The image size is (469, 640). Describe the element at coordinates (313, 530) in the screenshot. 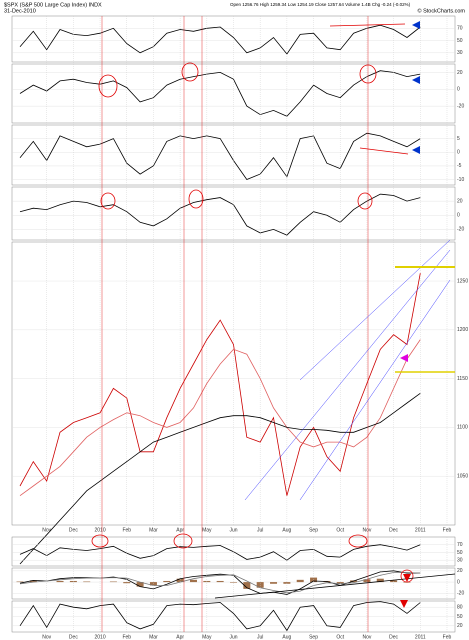

I see `x-tick-label: Sep` at that location.